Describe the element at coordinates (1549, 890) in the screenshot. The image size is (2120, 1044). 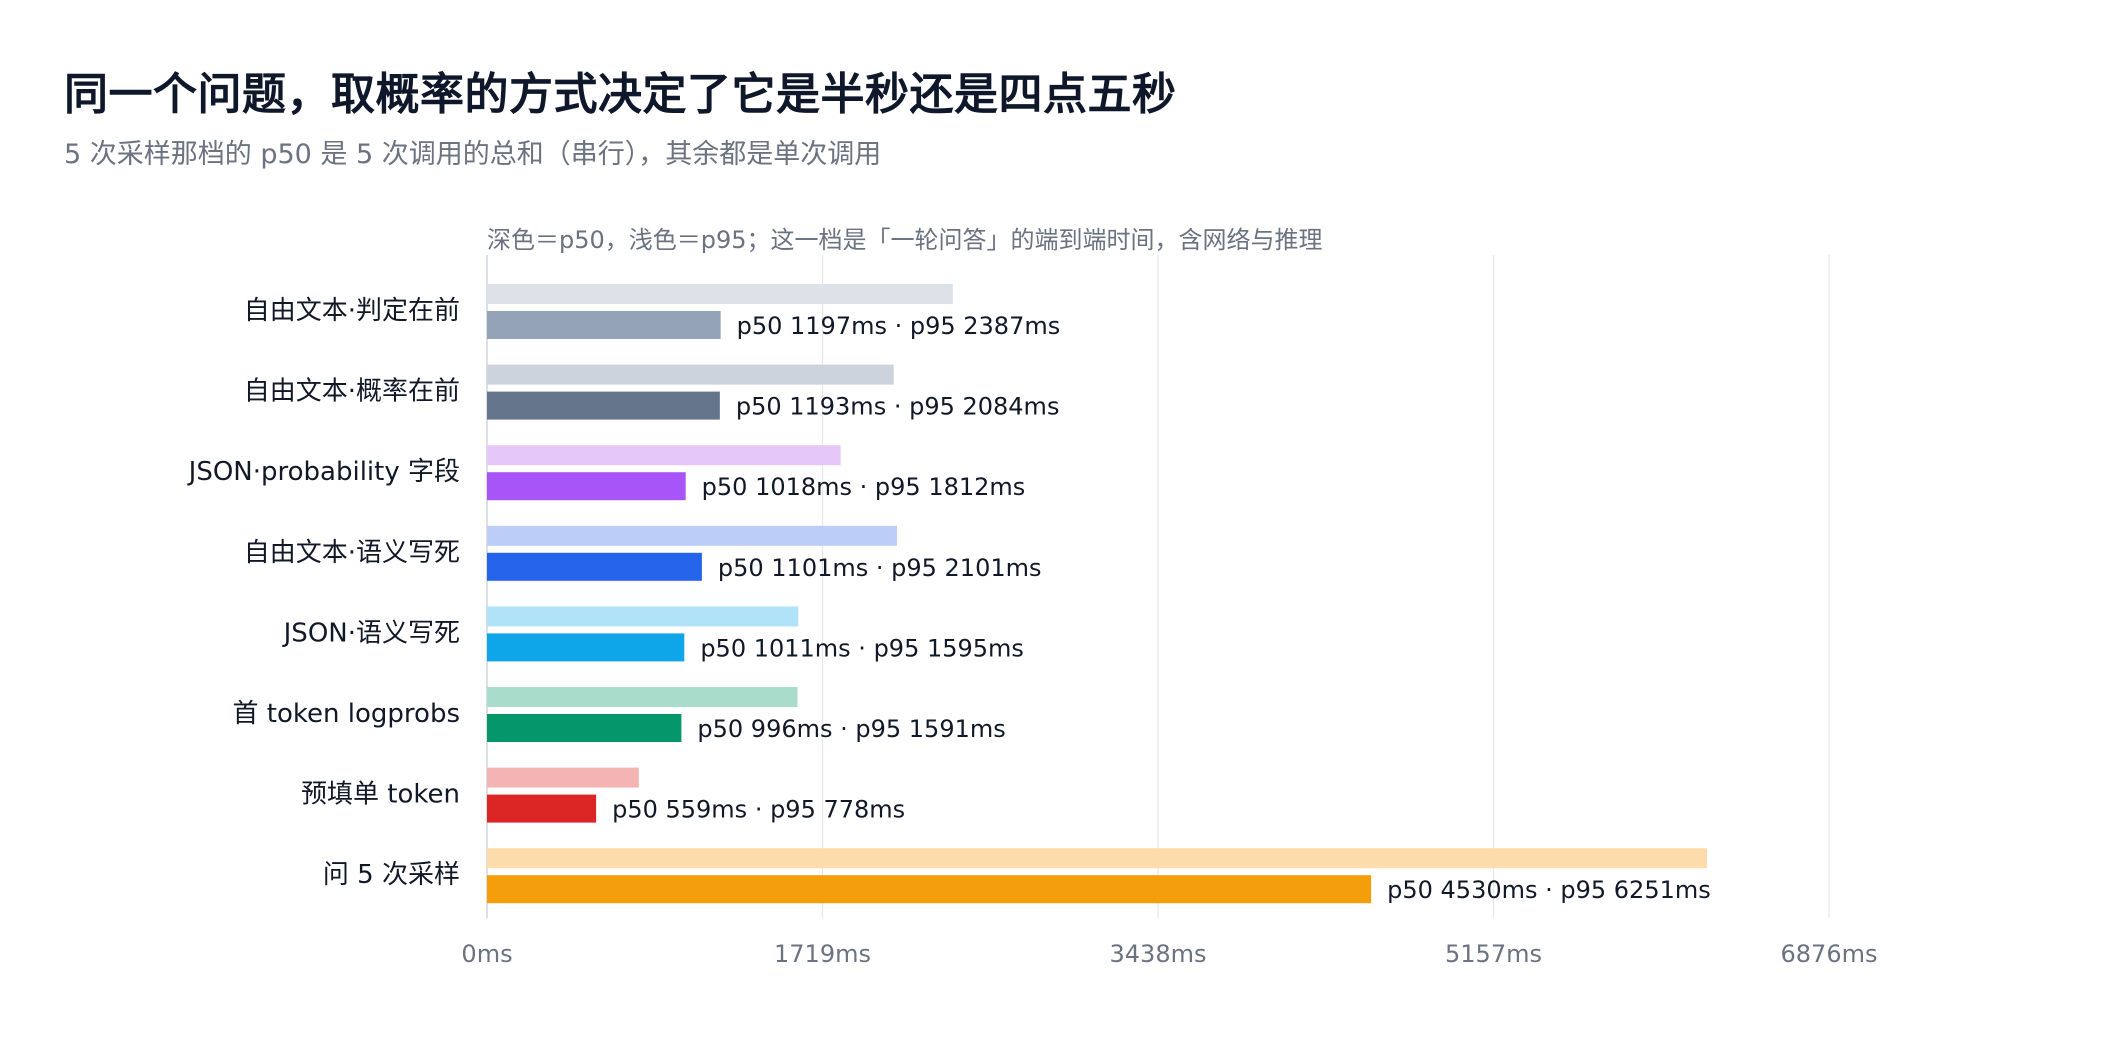
I see `data-label: p50 4530ms · p95 6251ms` at that location.